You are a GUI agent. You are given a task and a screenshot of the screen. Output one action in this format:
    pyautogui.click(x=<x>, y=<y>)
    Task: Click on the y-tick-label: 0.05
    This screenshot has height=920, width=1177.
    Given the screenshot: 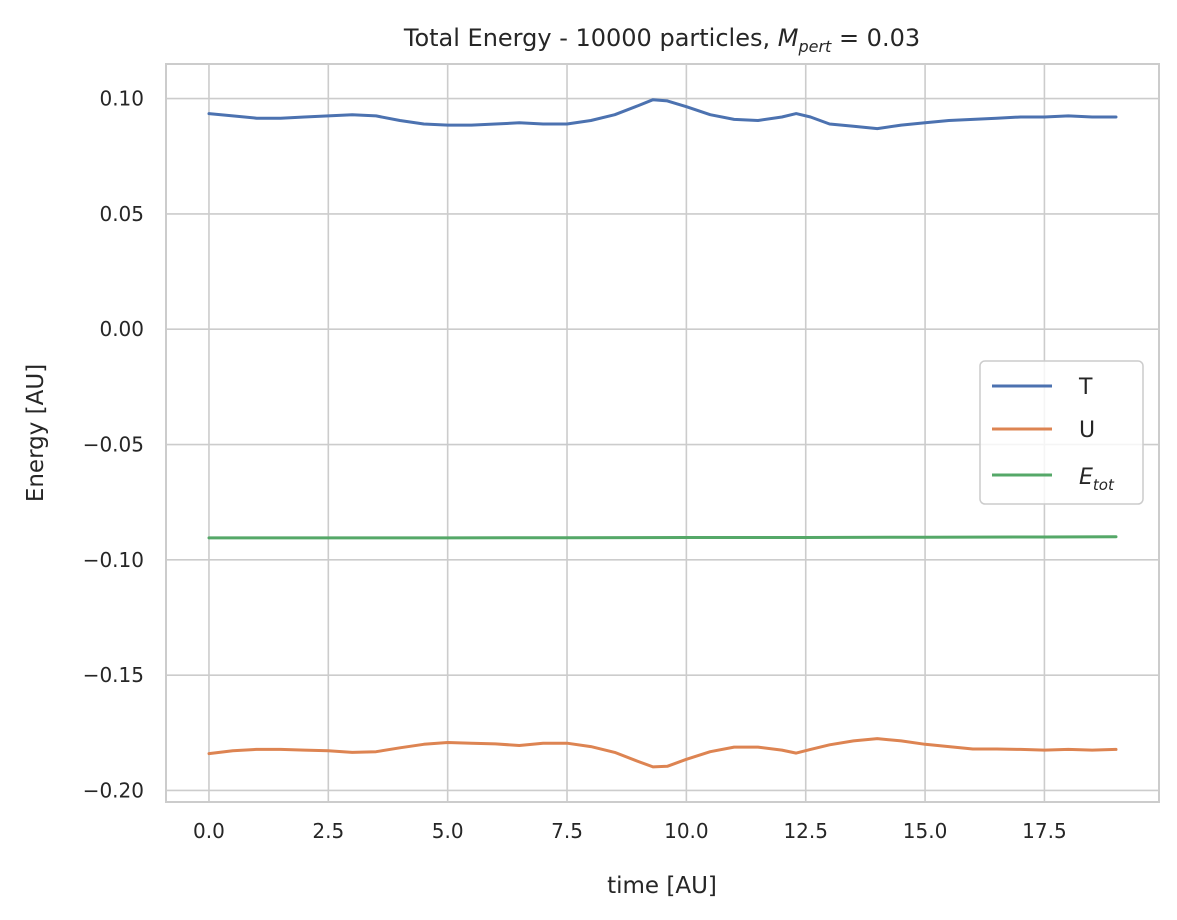 What is the action you would take?
    pyautogui.click(x=121, y=214)
    